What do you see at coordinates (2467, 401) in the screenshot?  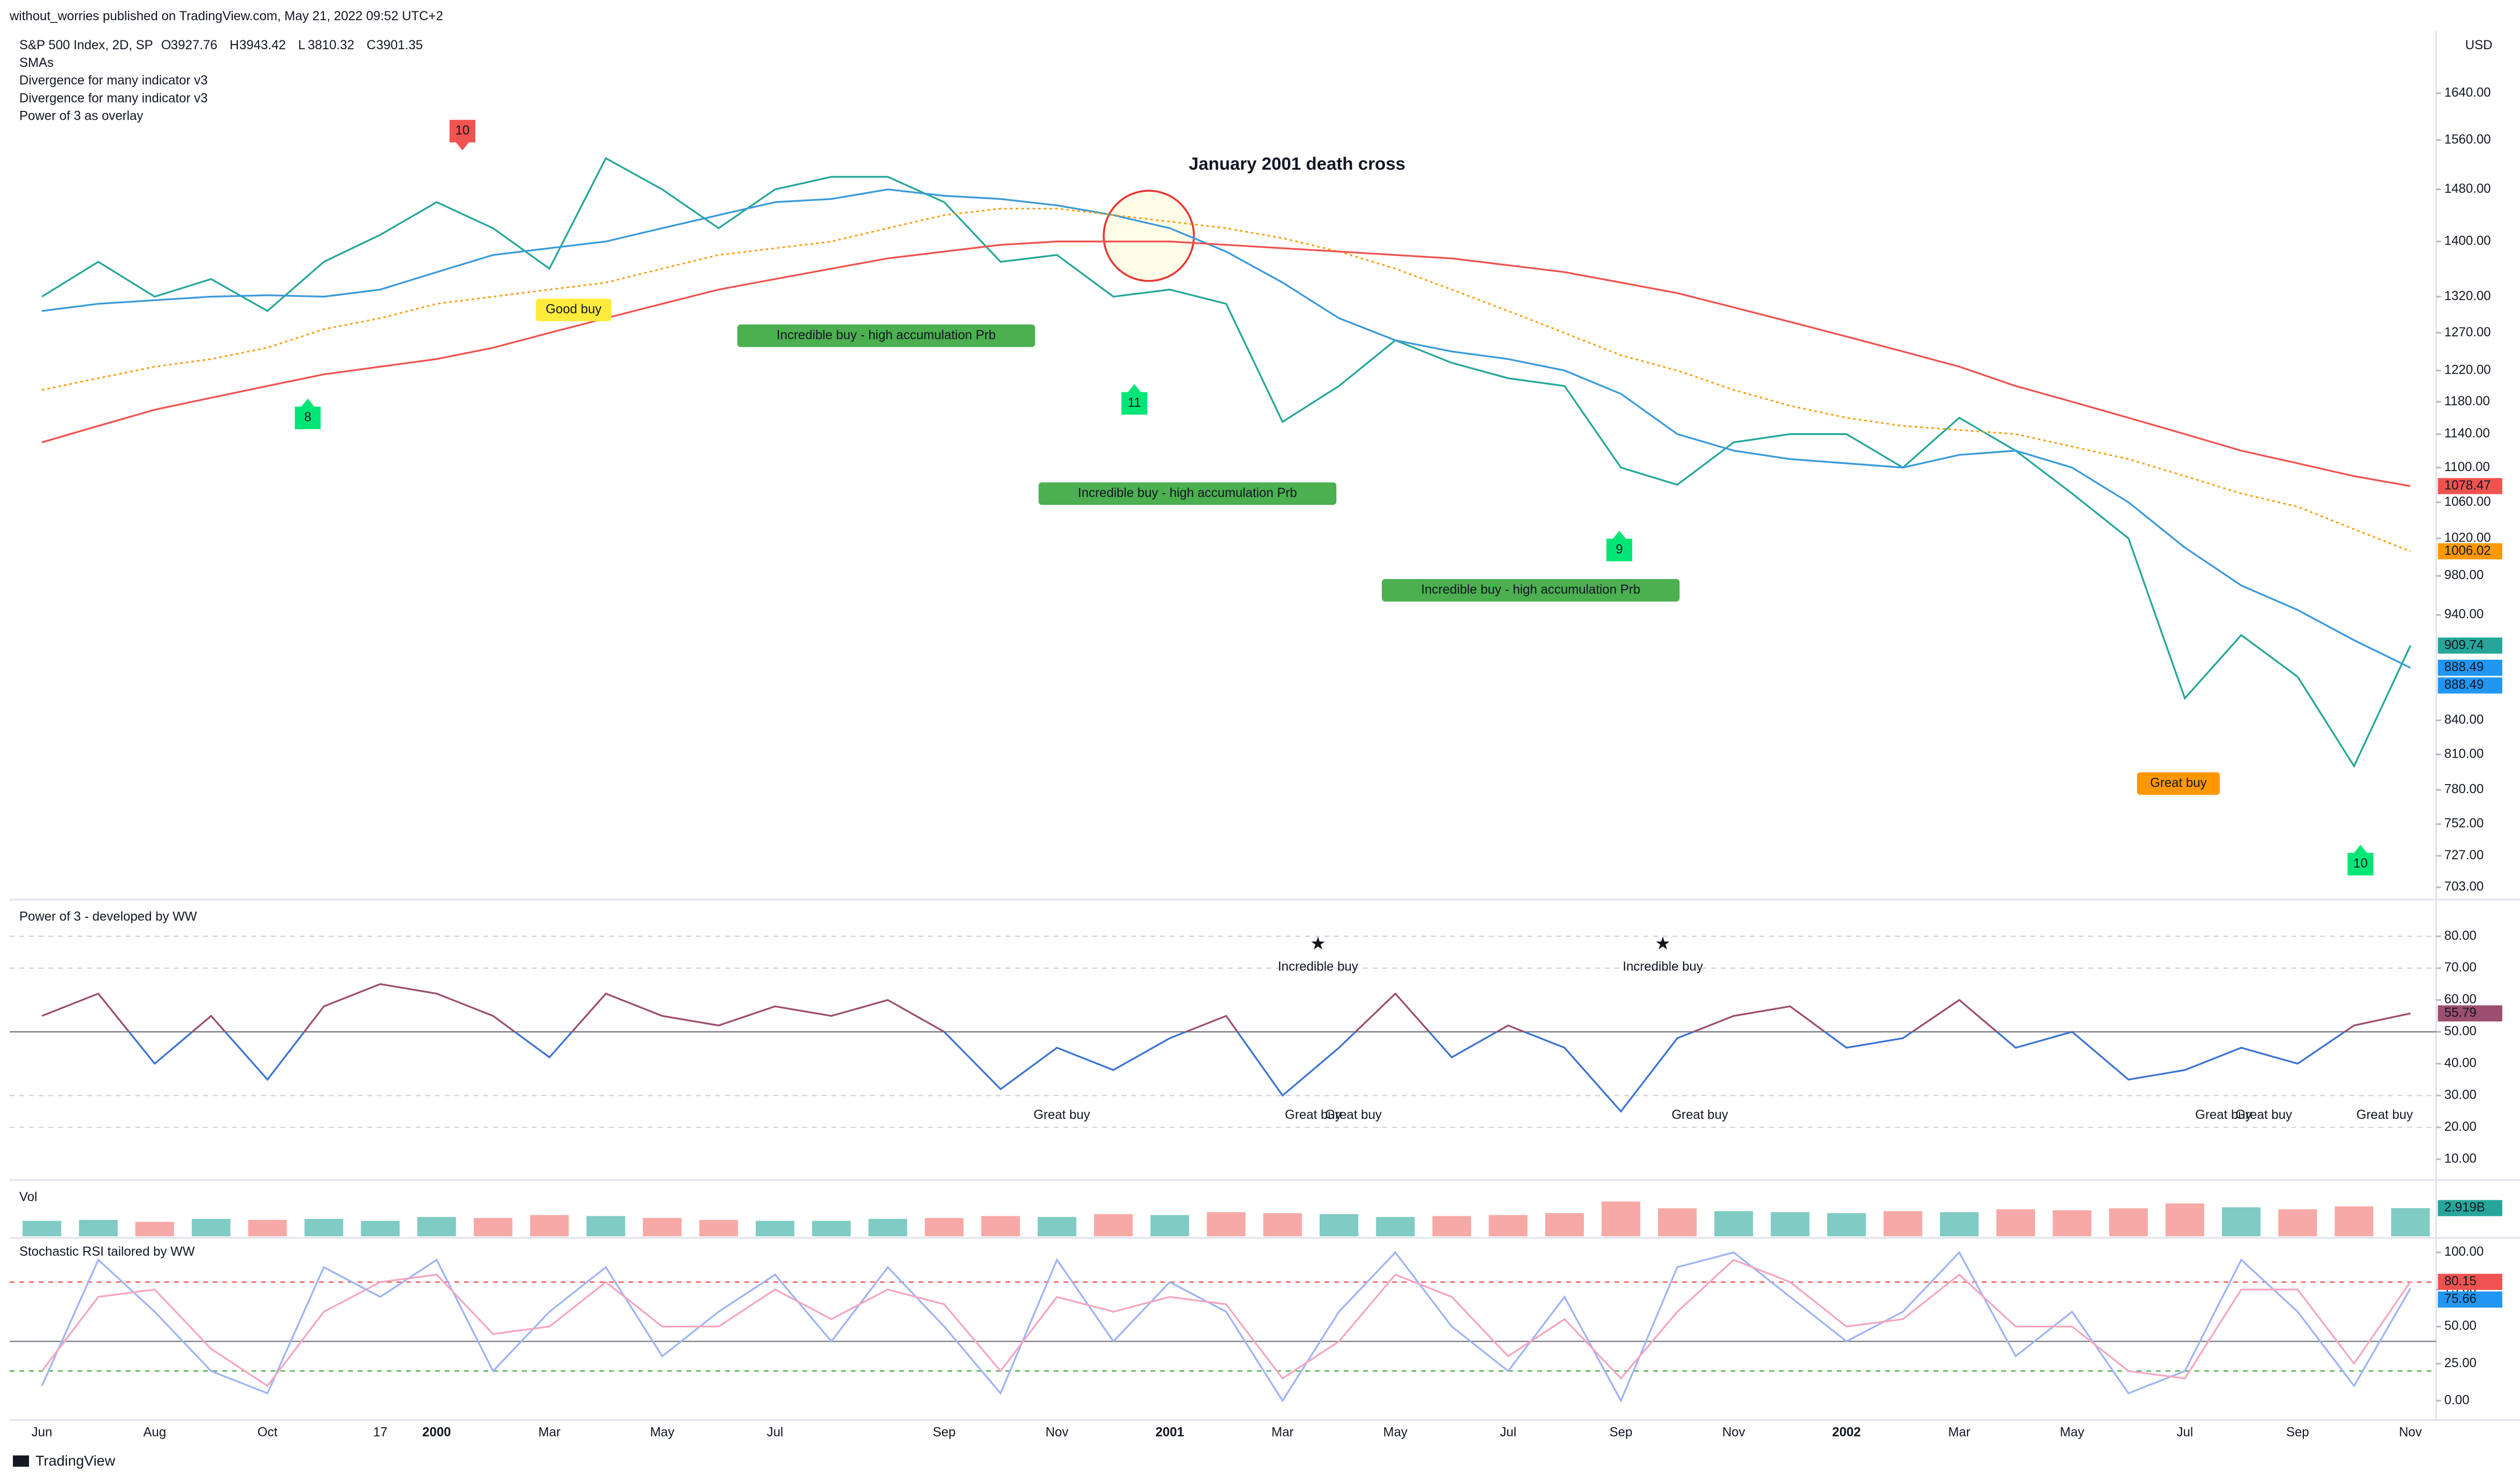 I see `y-tick-label: 1180.00` at bounding box center [2467, 401].